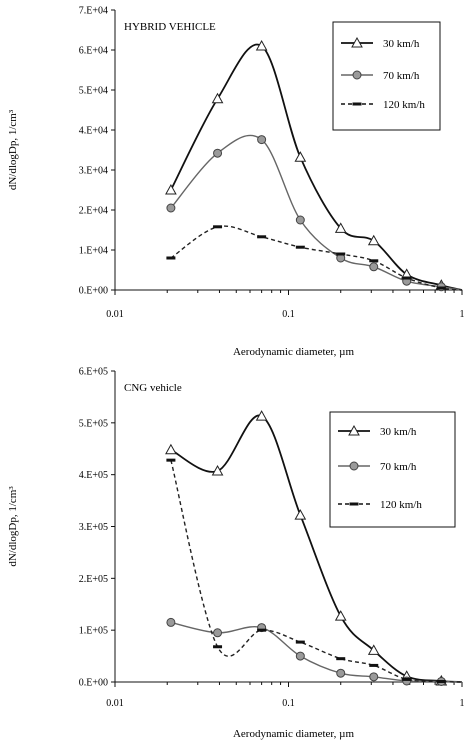  I want to click on y-tick-label: 2.E+05, so click(93, 579).